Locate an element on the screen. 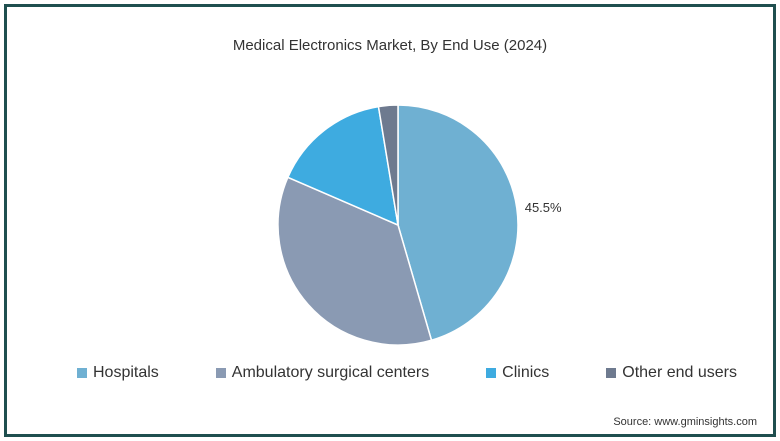 The width and height of the screenshot is (780, 441). legend-label: Ambulatory surgical centers is located at coordinates (330, 372).